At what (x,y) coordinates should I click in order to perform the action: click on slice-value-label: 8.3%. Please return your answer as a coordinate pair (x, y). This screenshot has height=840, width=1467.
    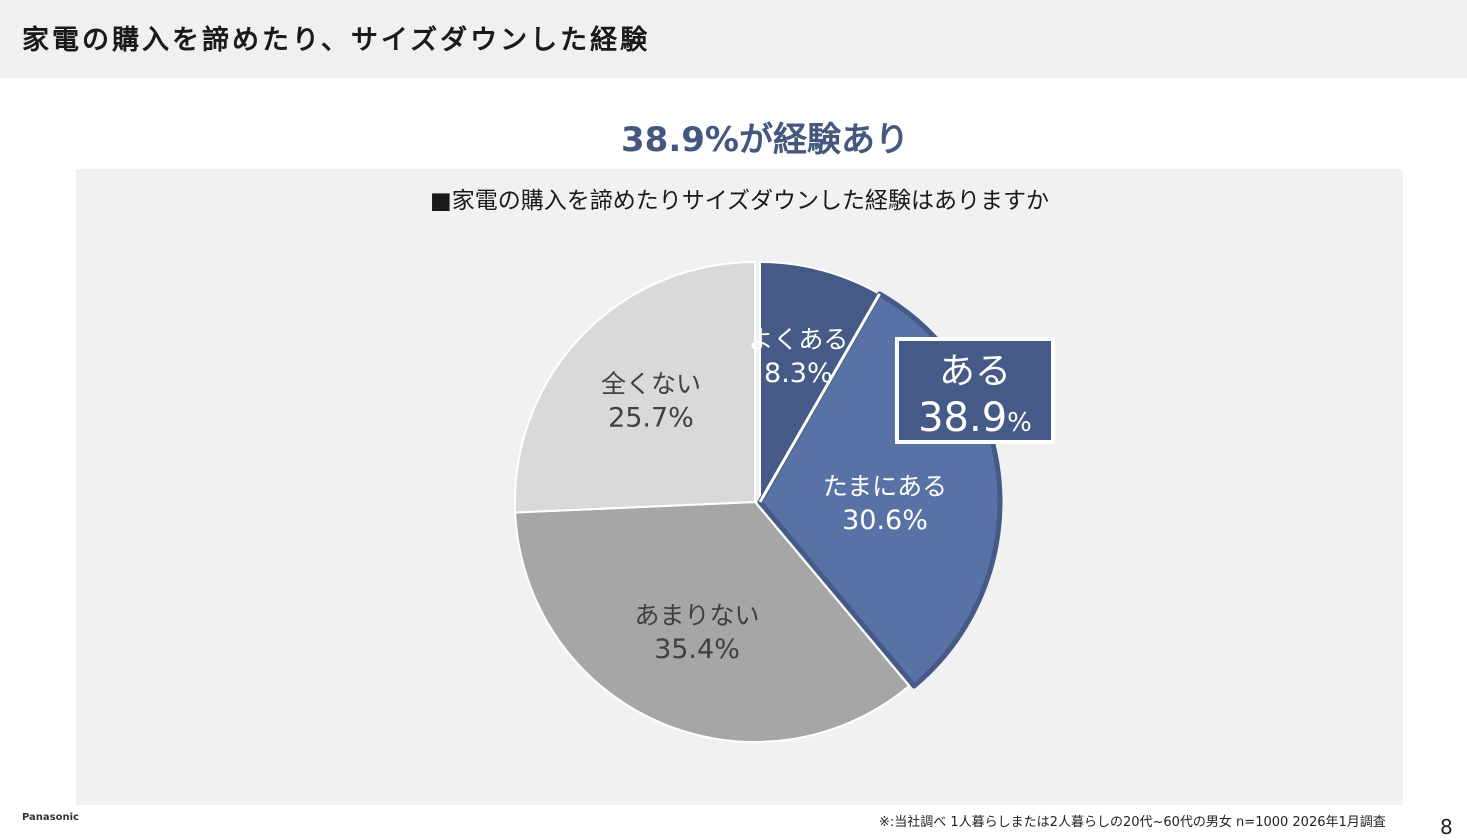
    Looking at the image, I should click on (798, 373).